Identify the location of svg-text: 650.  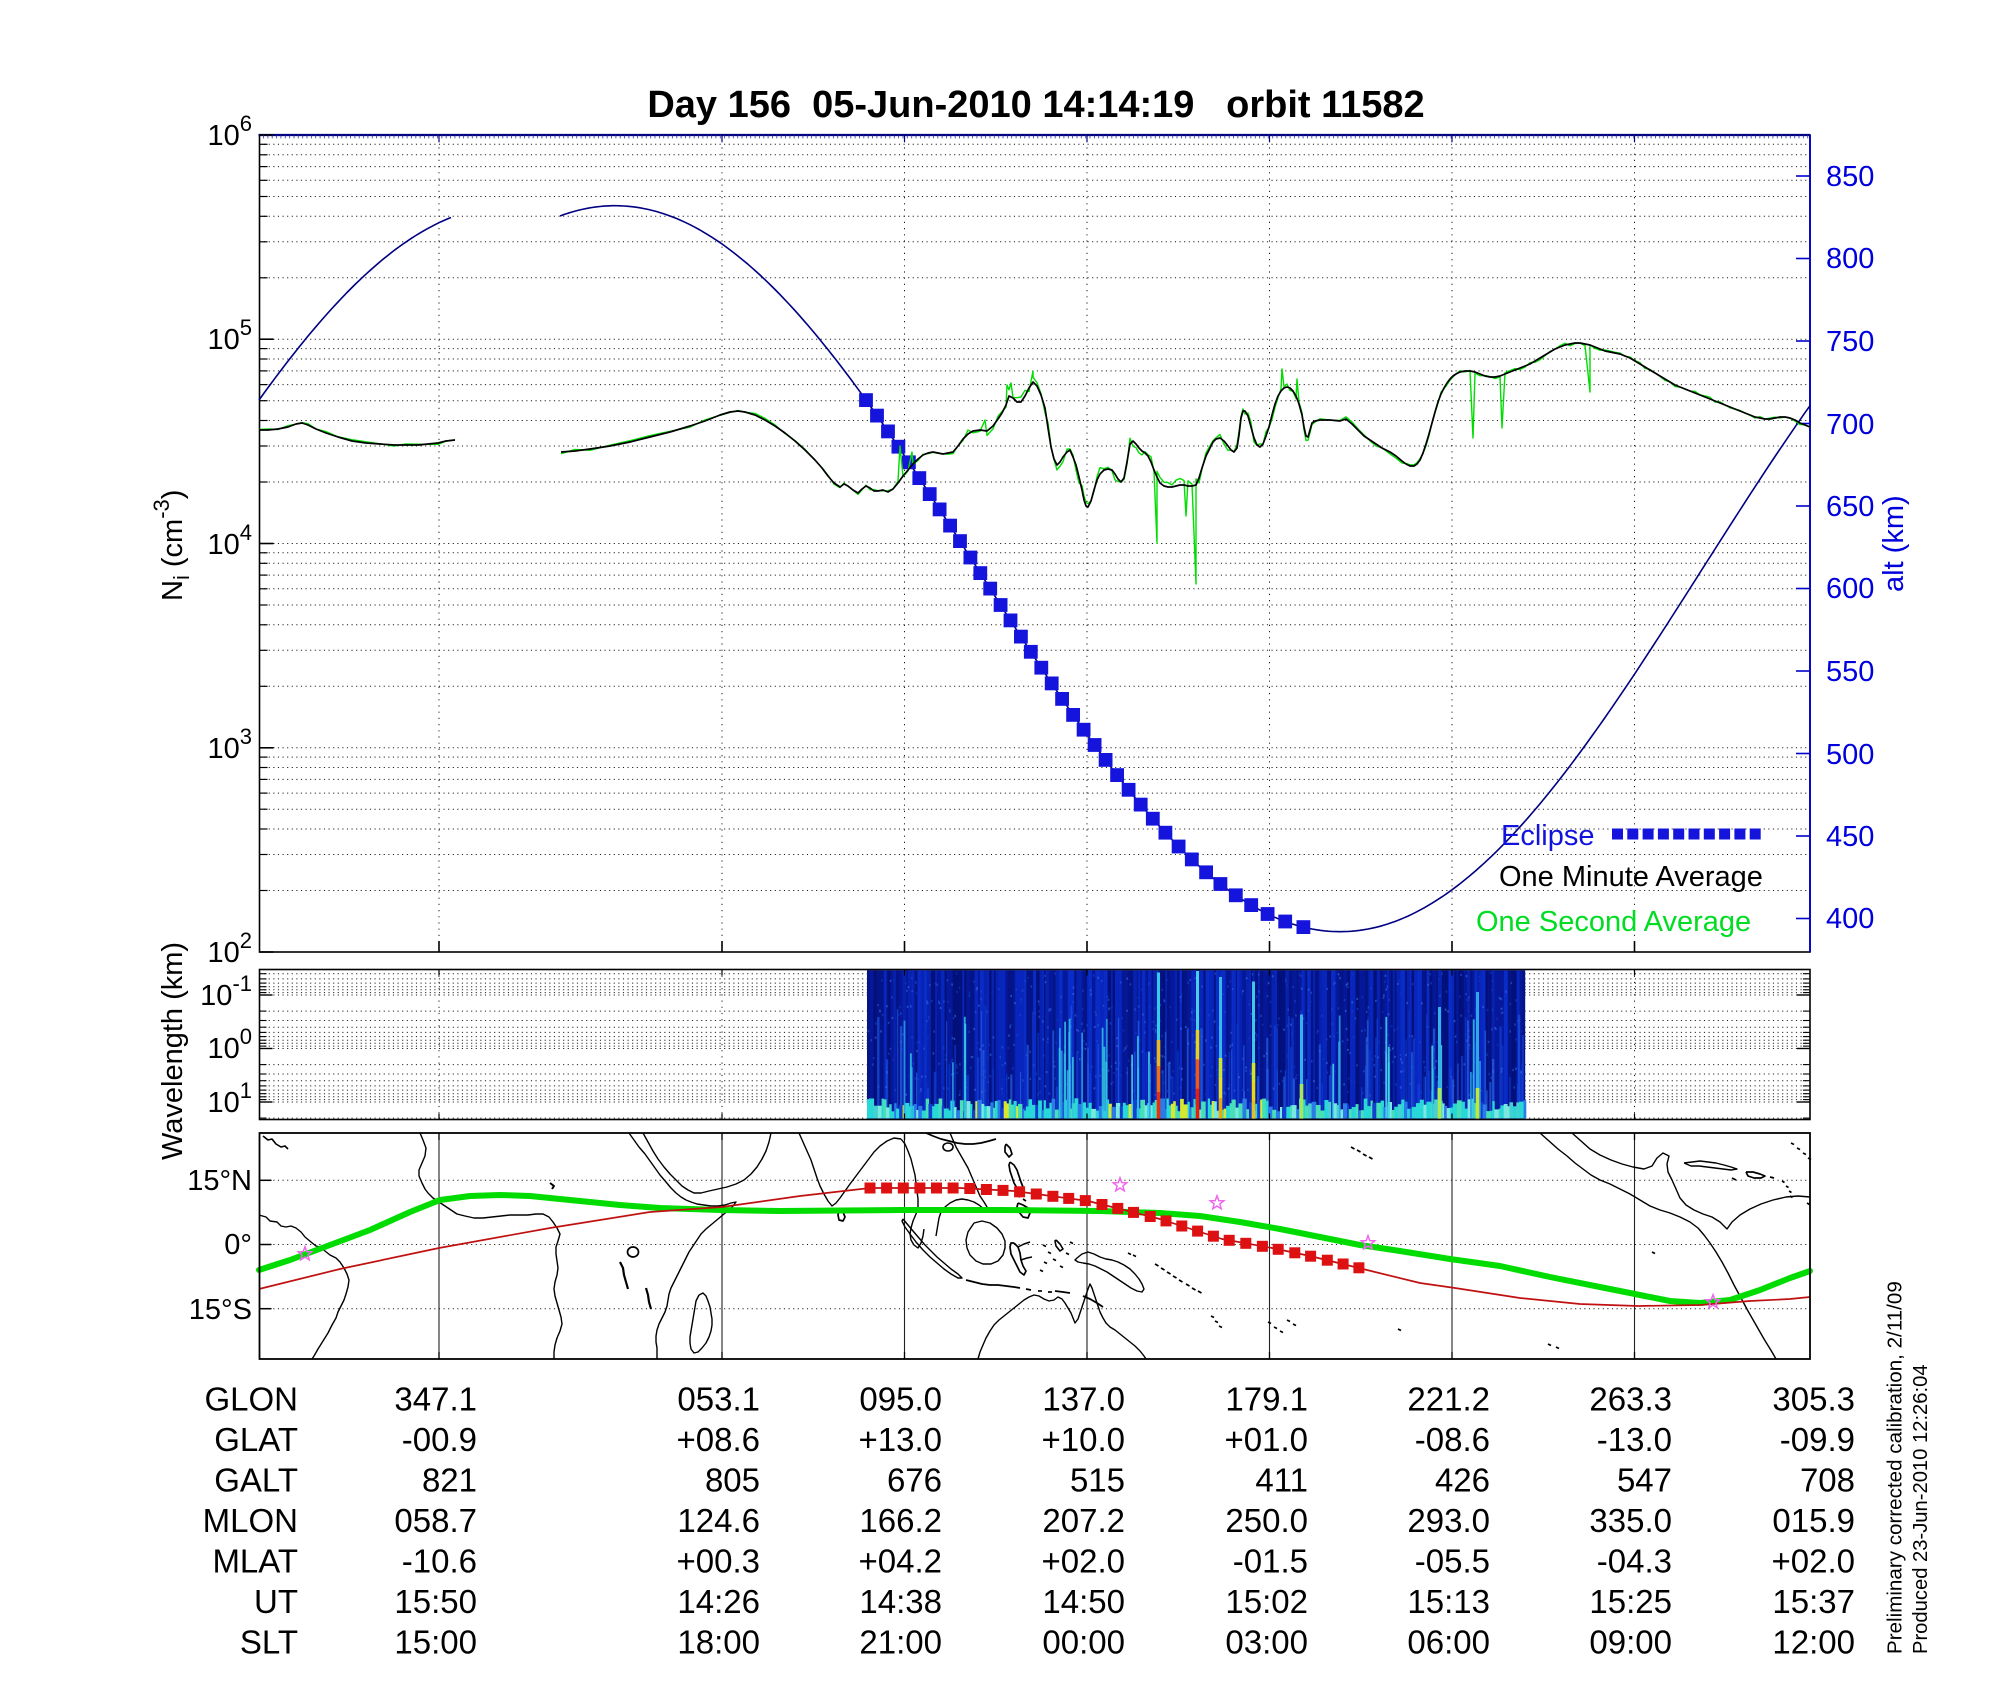
(1850, 507).